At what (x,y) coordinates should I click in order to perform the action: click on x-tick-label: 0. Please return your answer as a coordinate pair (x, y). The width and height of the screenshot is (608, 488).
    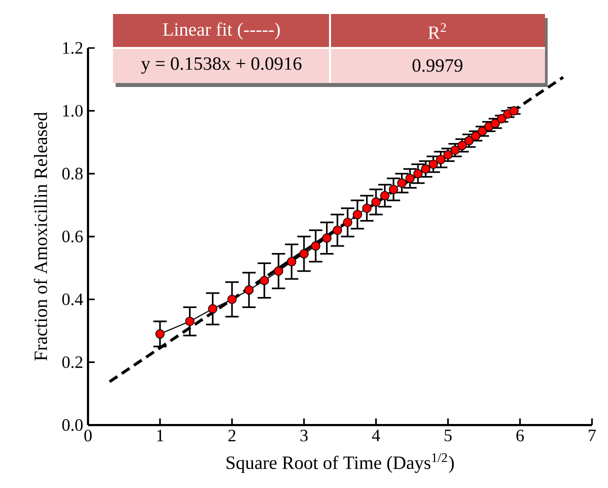
    Looking at the image, I should click on (88, 436).